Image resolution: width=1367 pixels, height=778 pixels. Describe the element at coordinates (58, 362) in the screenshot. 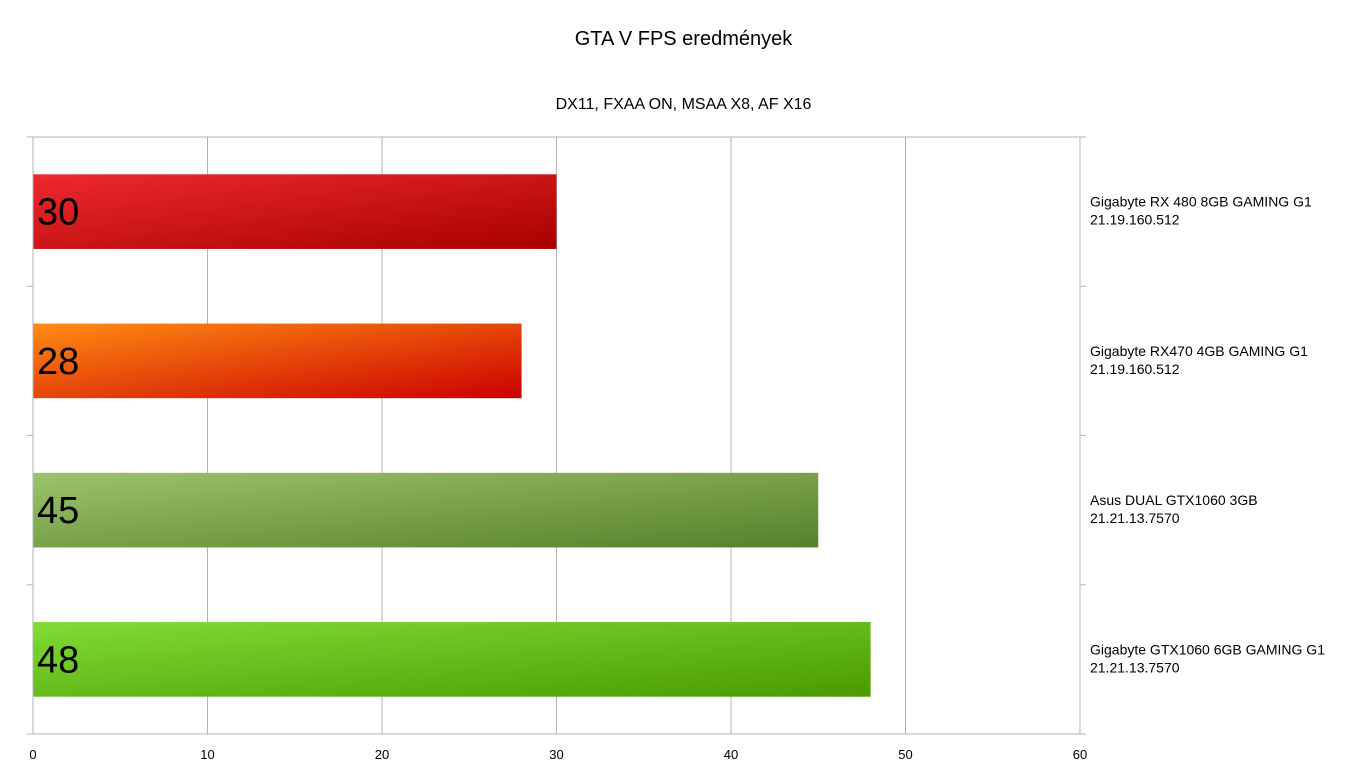

I see `bar-value-label: 28` at that location.